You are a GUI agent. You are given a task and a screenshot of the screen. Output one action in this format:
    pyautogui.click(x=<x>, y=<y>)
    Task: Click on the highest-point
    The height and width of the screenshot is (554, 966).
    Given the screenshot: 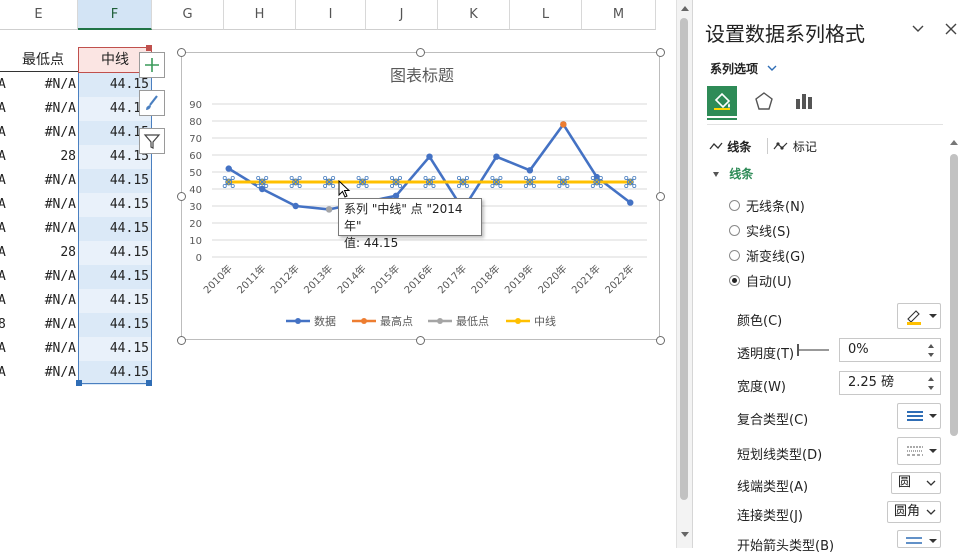 What is the action you would take?
    pyautogui.click(x=563, y=124)
    